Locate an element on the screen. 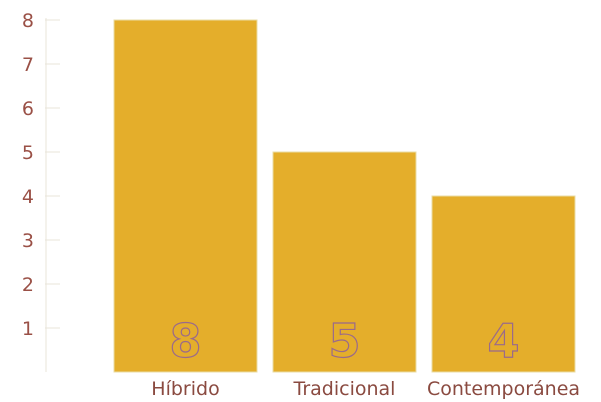  bar-data-label: 8 is located at coordinates (185, 341).